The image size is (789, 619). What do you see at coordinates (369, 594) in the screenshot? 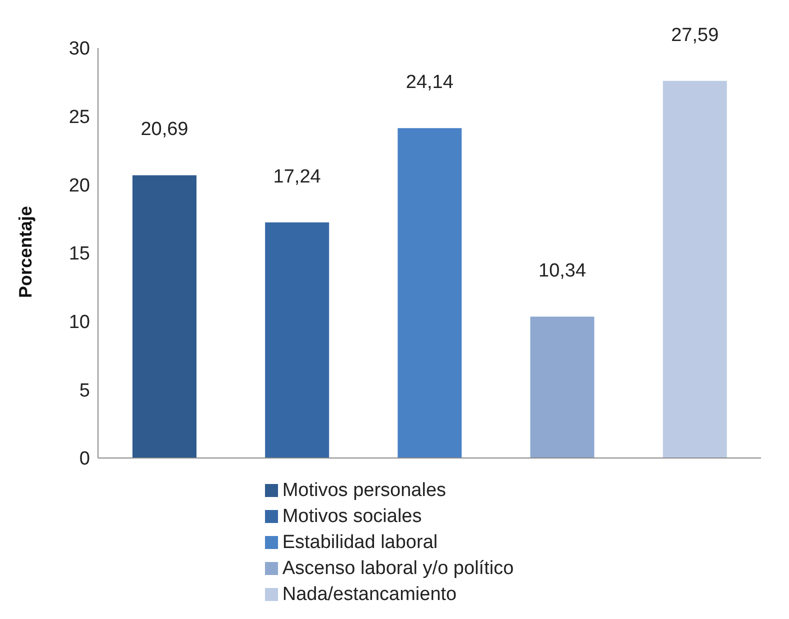
I see `legend-label: Nada/estancamiento` at bounding box center [369, 594].